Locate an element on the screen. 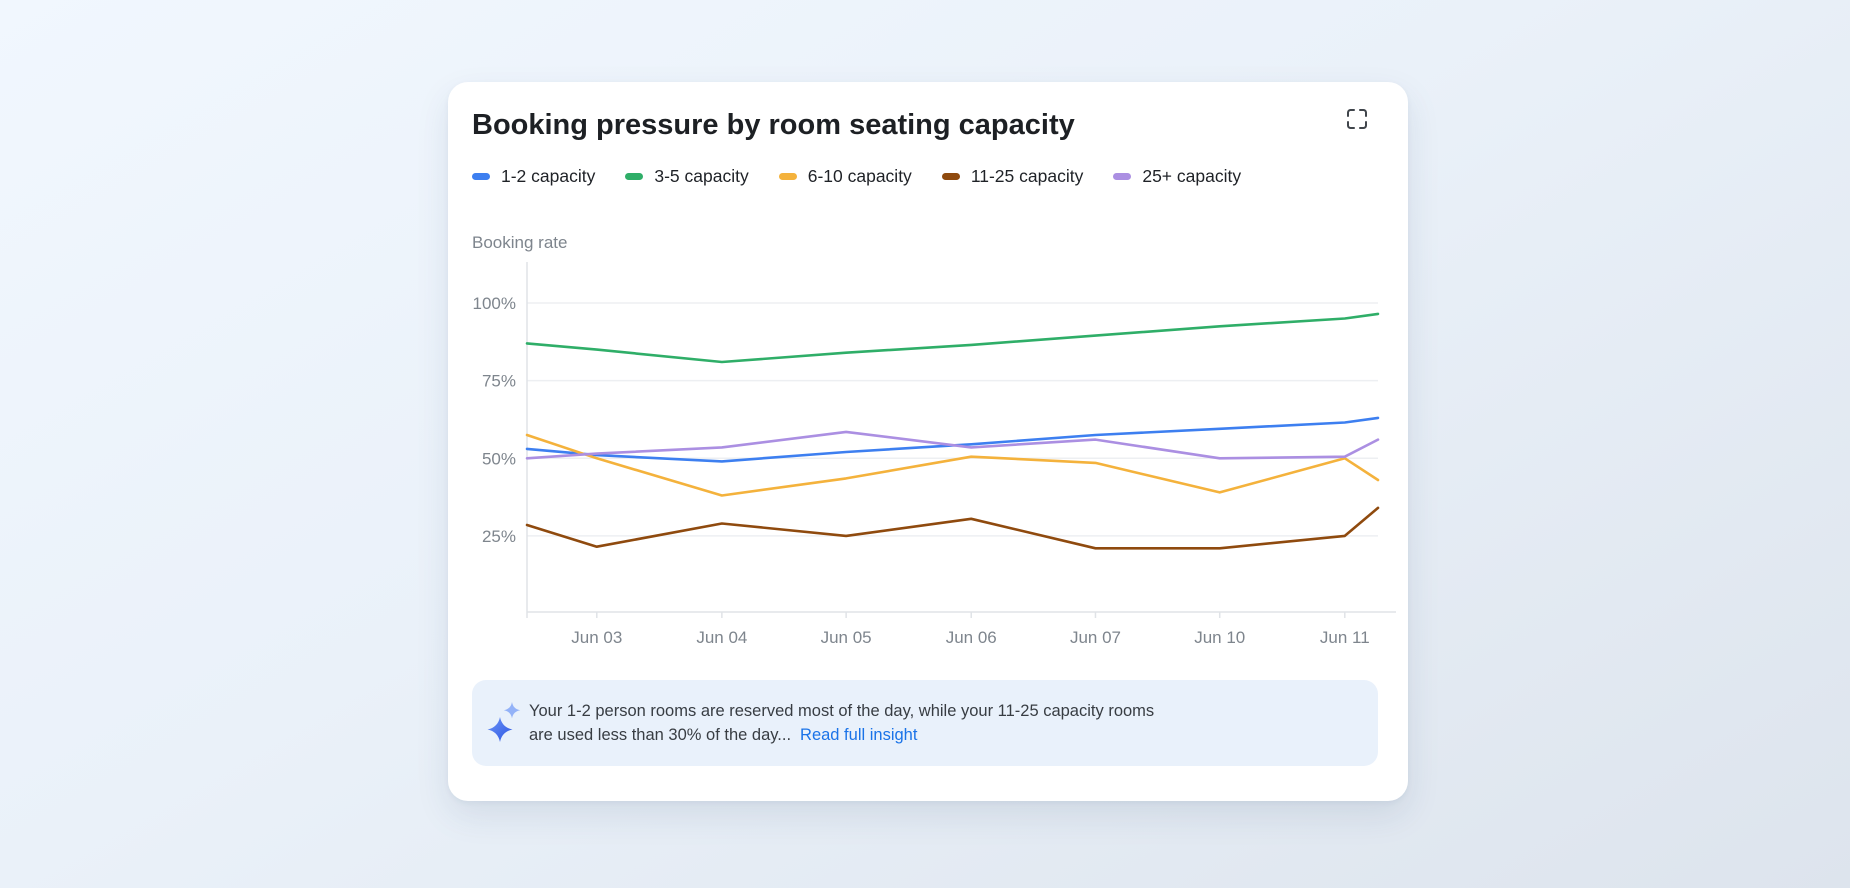  x-tick-label: Jun 05 is located at coordinates (846, 637).